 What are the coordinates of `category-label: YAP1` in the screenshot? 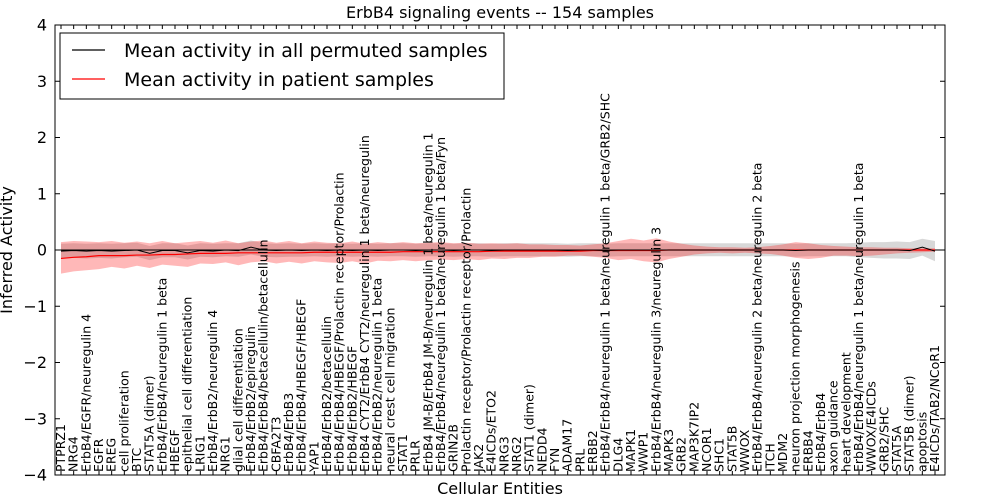 It's located at (313, 457).